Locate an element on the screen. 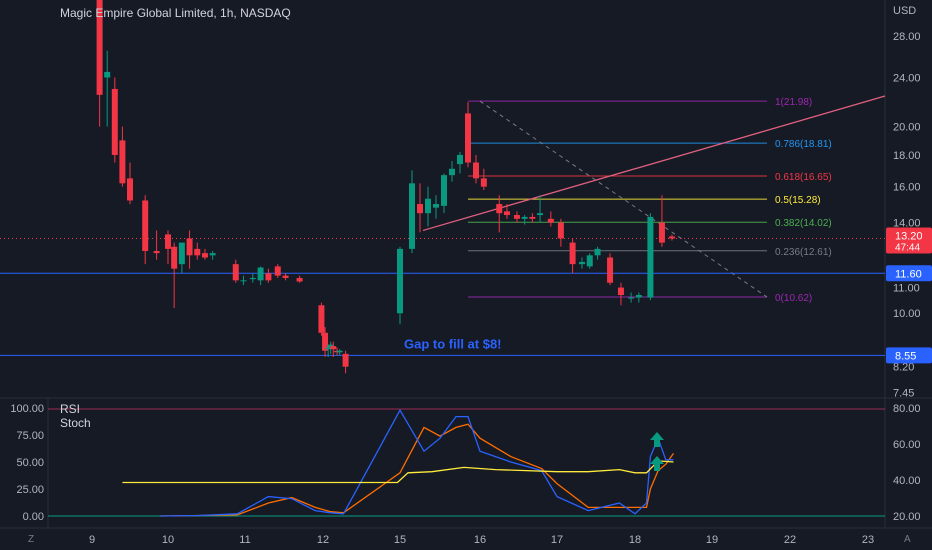 The image size is (932, 550). time-tick-label: 11 is located at coordinates (244, 540).